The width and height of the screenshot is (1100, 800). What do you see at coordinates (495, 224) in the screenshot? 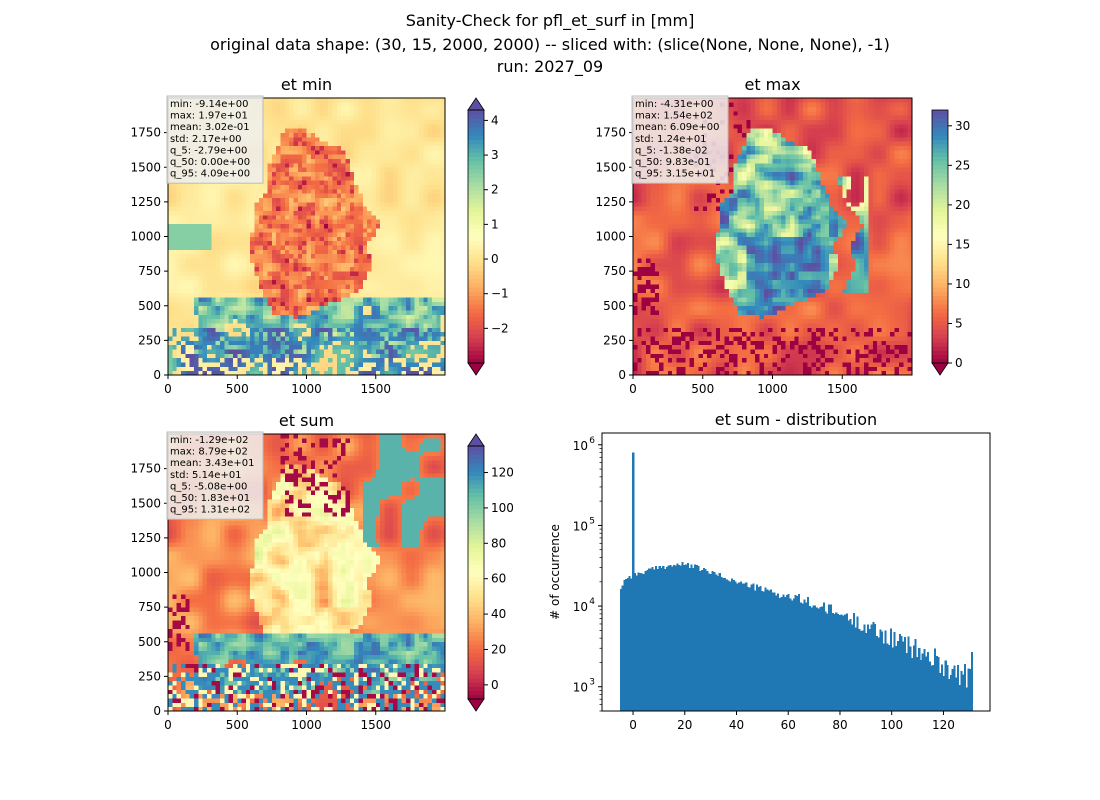
I see `colorbar-tick-label: 1` at bounding box center [495, 224].